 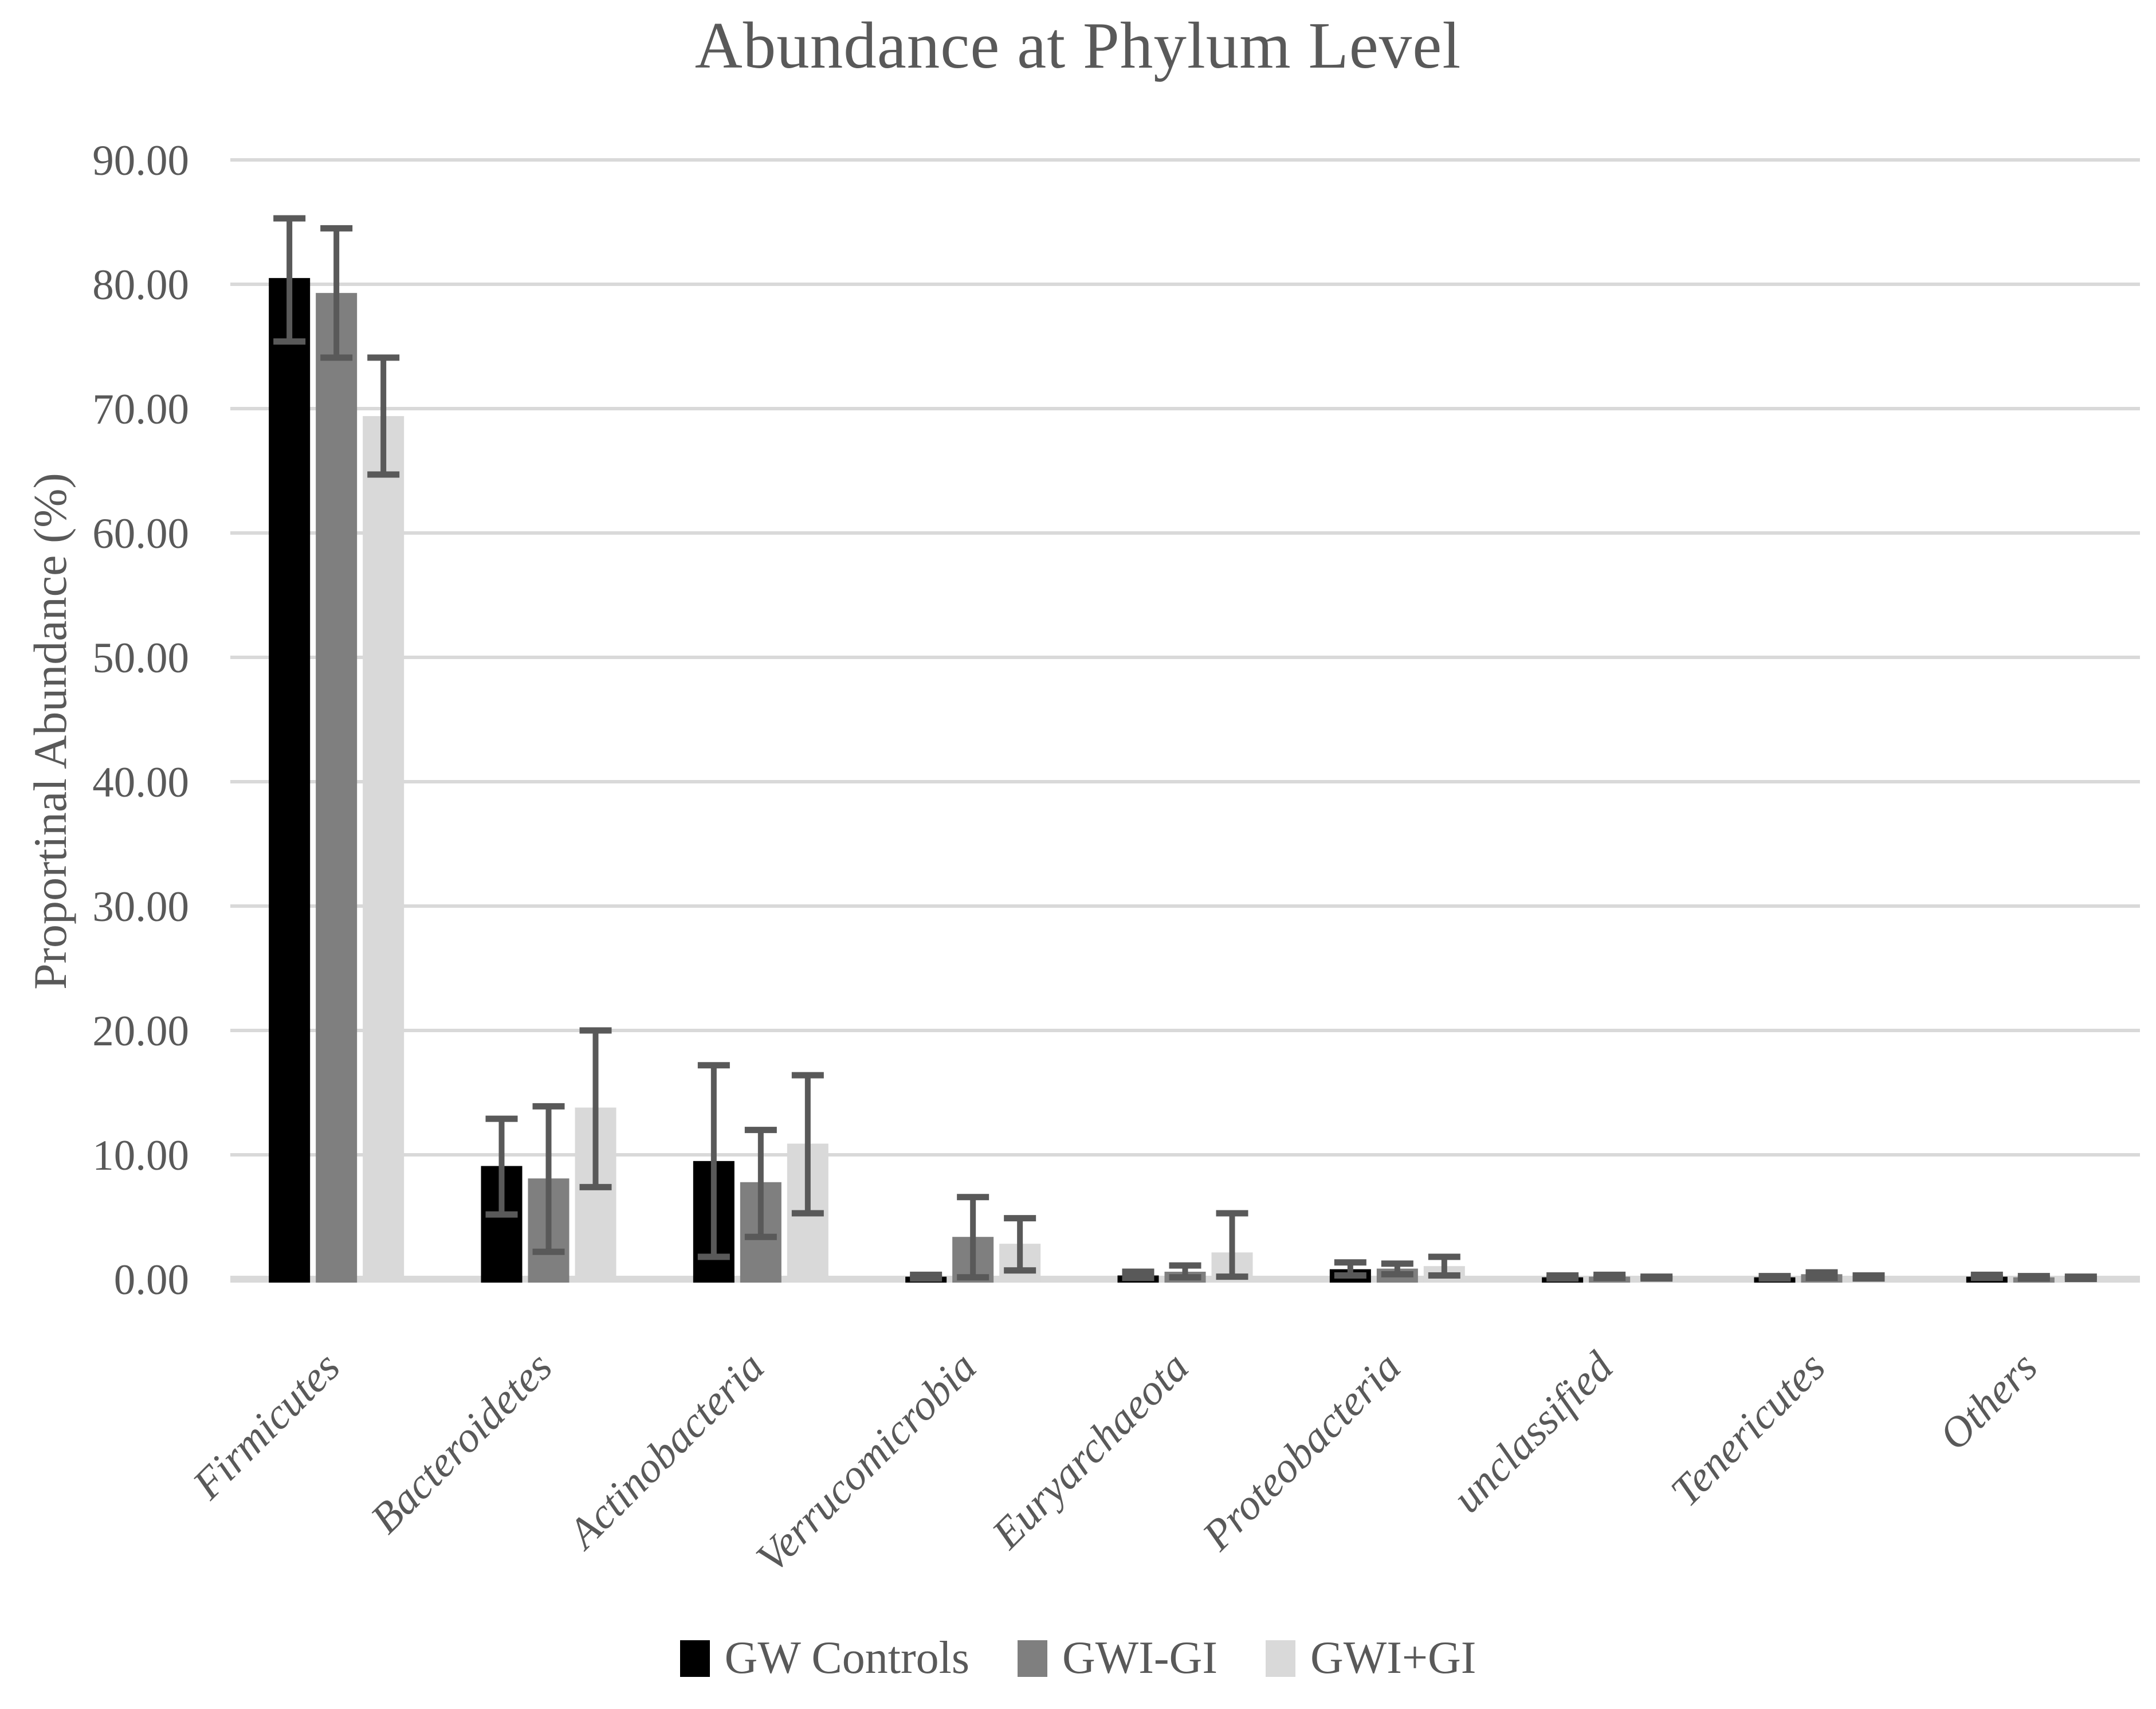 What do you see at coordinates (266, 1425) in the screenshot?
I see `x-category-label: Firmicutes` at bounding box center [266, 1425].